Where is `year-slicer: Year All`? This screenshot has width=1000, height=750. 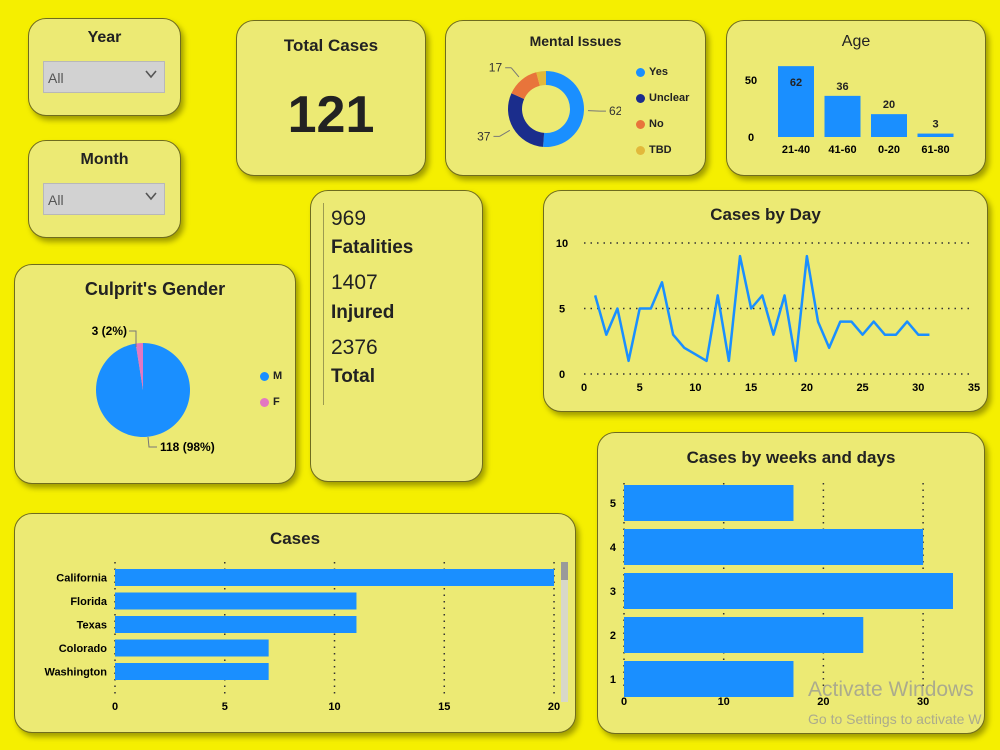 year-slicer: Year All is located at coordinates (104, 67).